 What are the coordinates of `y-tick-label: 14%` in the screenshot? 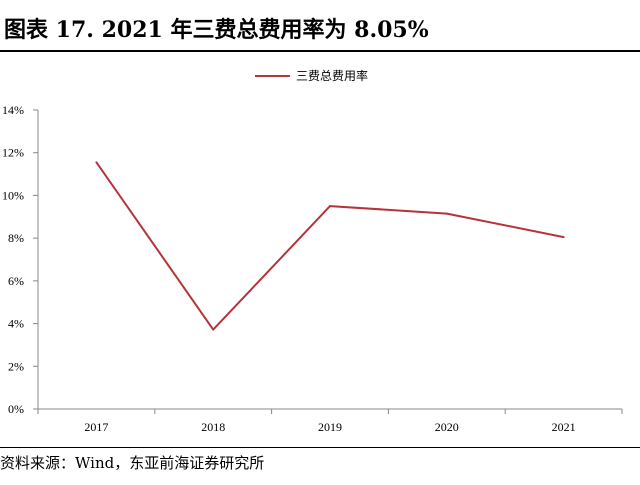 It's located at (13, 110).